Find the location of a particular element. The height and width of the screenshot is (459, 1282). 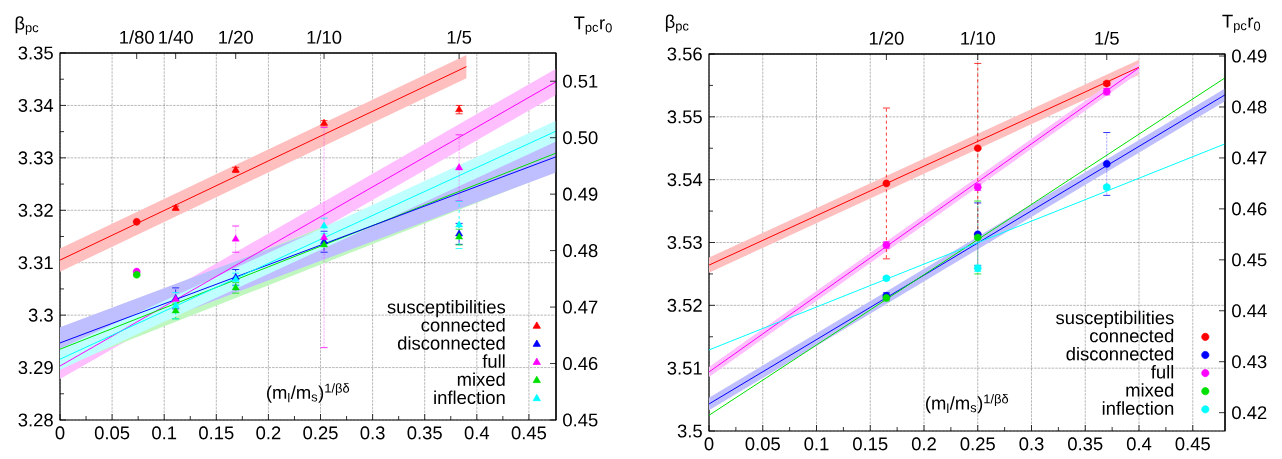

y-tick-label: 3.35 is located at coordinates (35, 53).